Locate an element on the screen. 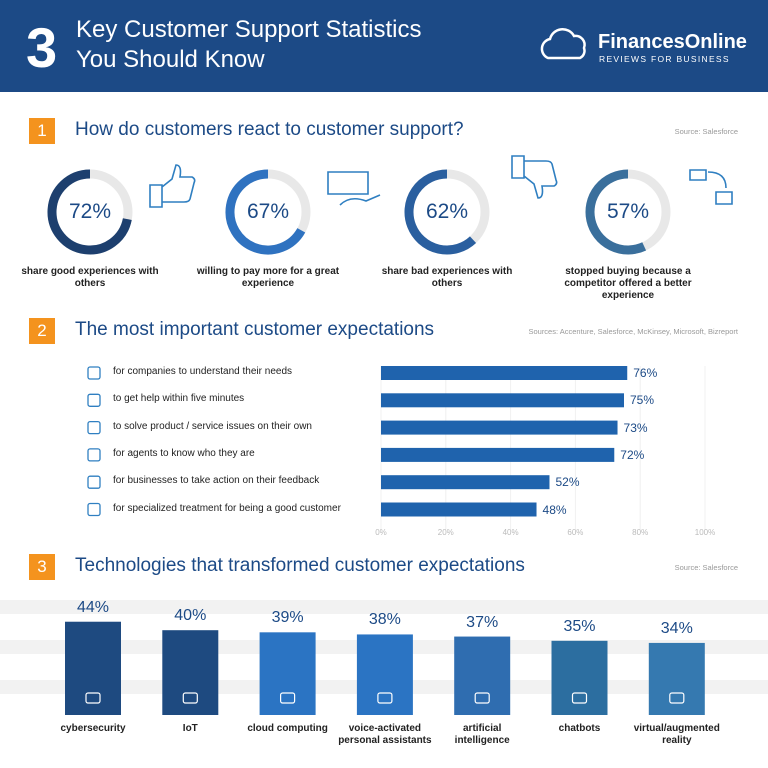 Image resolution: width=768 pixels, height=768 pixels. bar-label: IoT is located at coordinates (190, 728).